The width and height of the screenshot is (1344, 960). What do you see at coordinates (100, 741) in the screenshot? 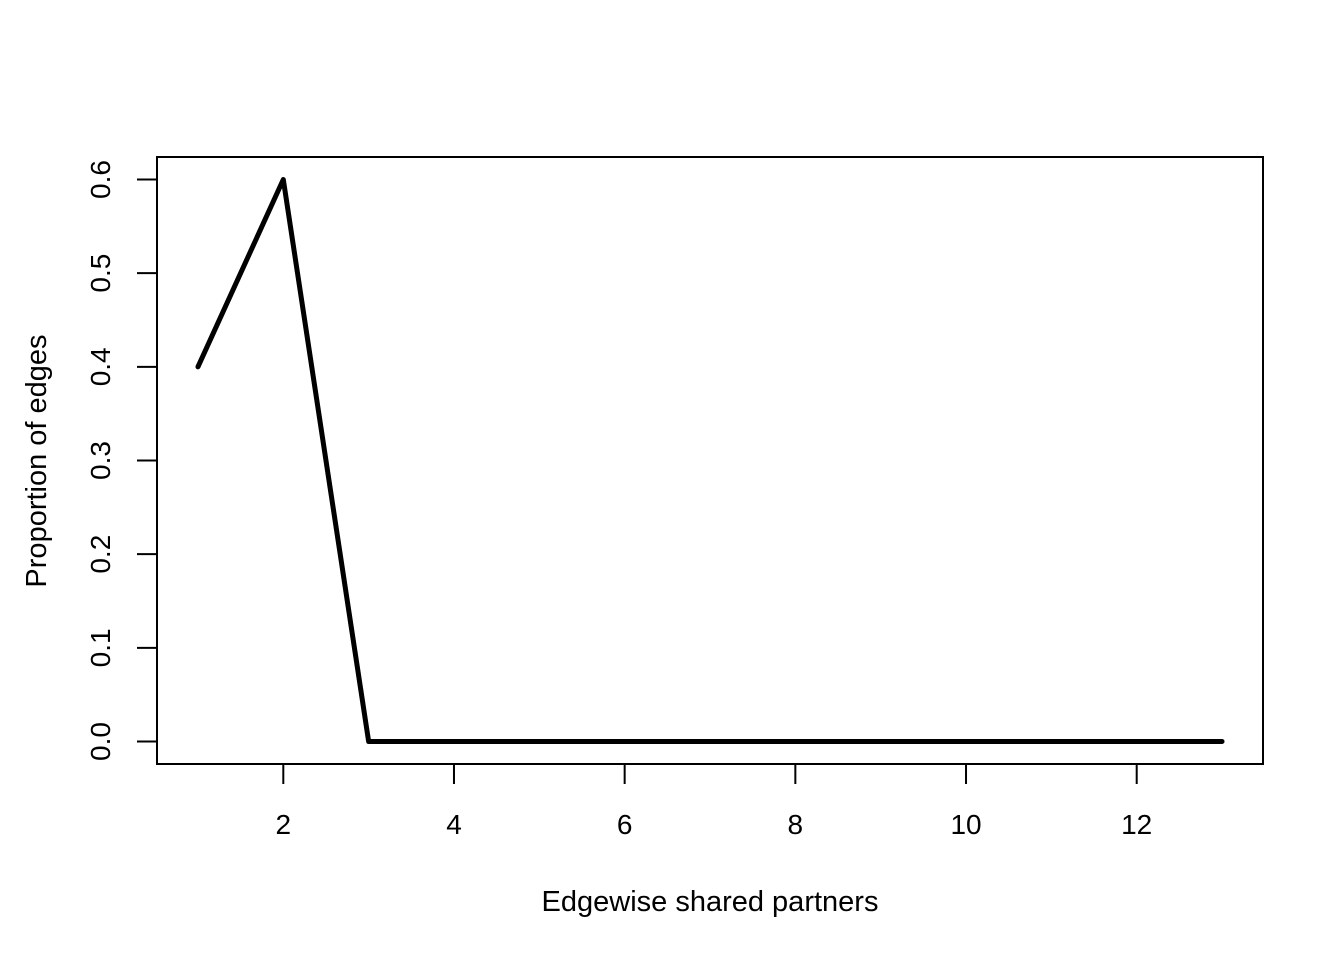
I see `y-tick-label: 0.0` at bounding box center [100, 741].